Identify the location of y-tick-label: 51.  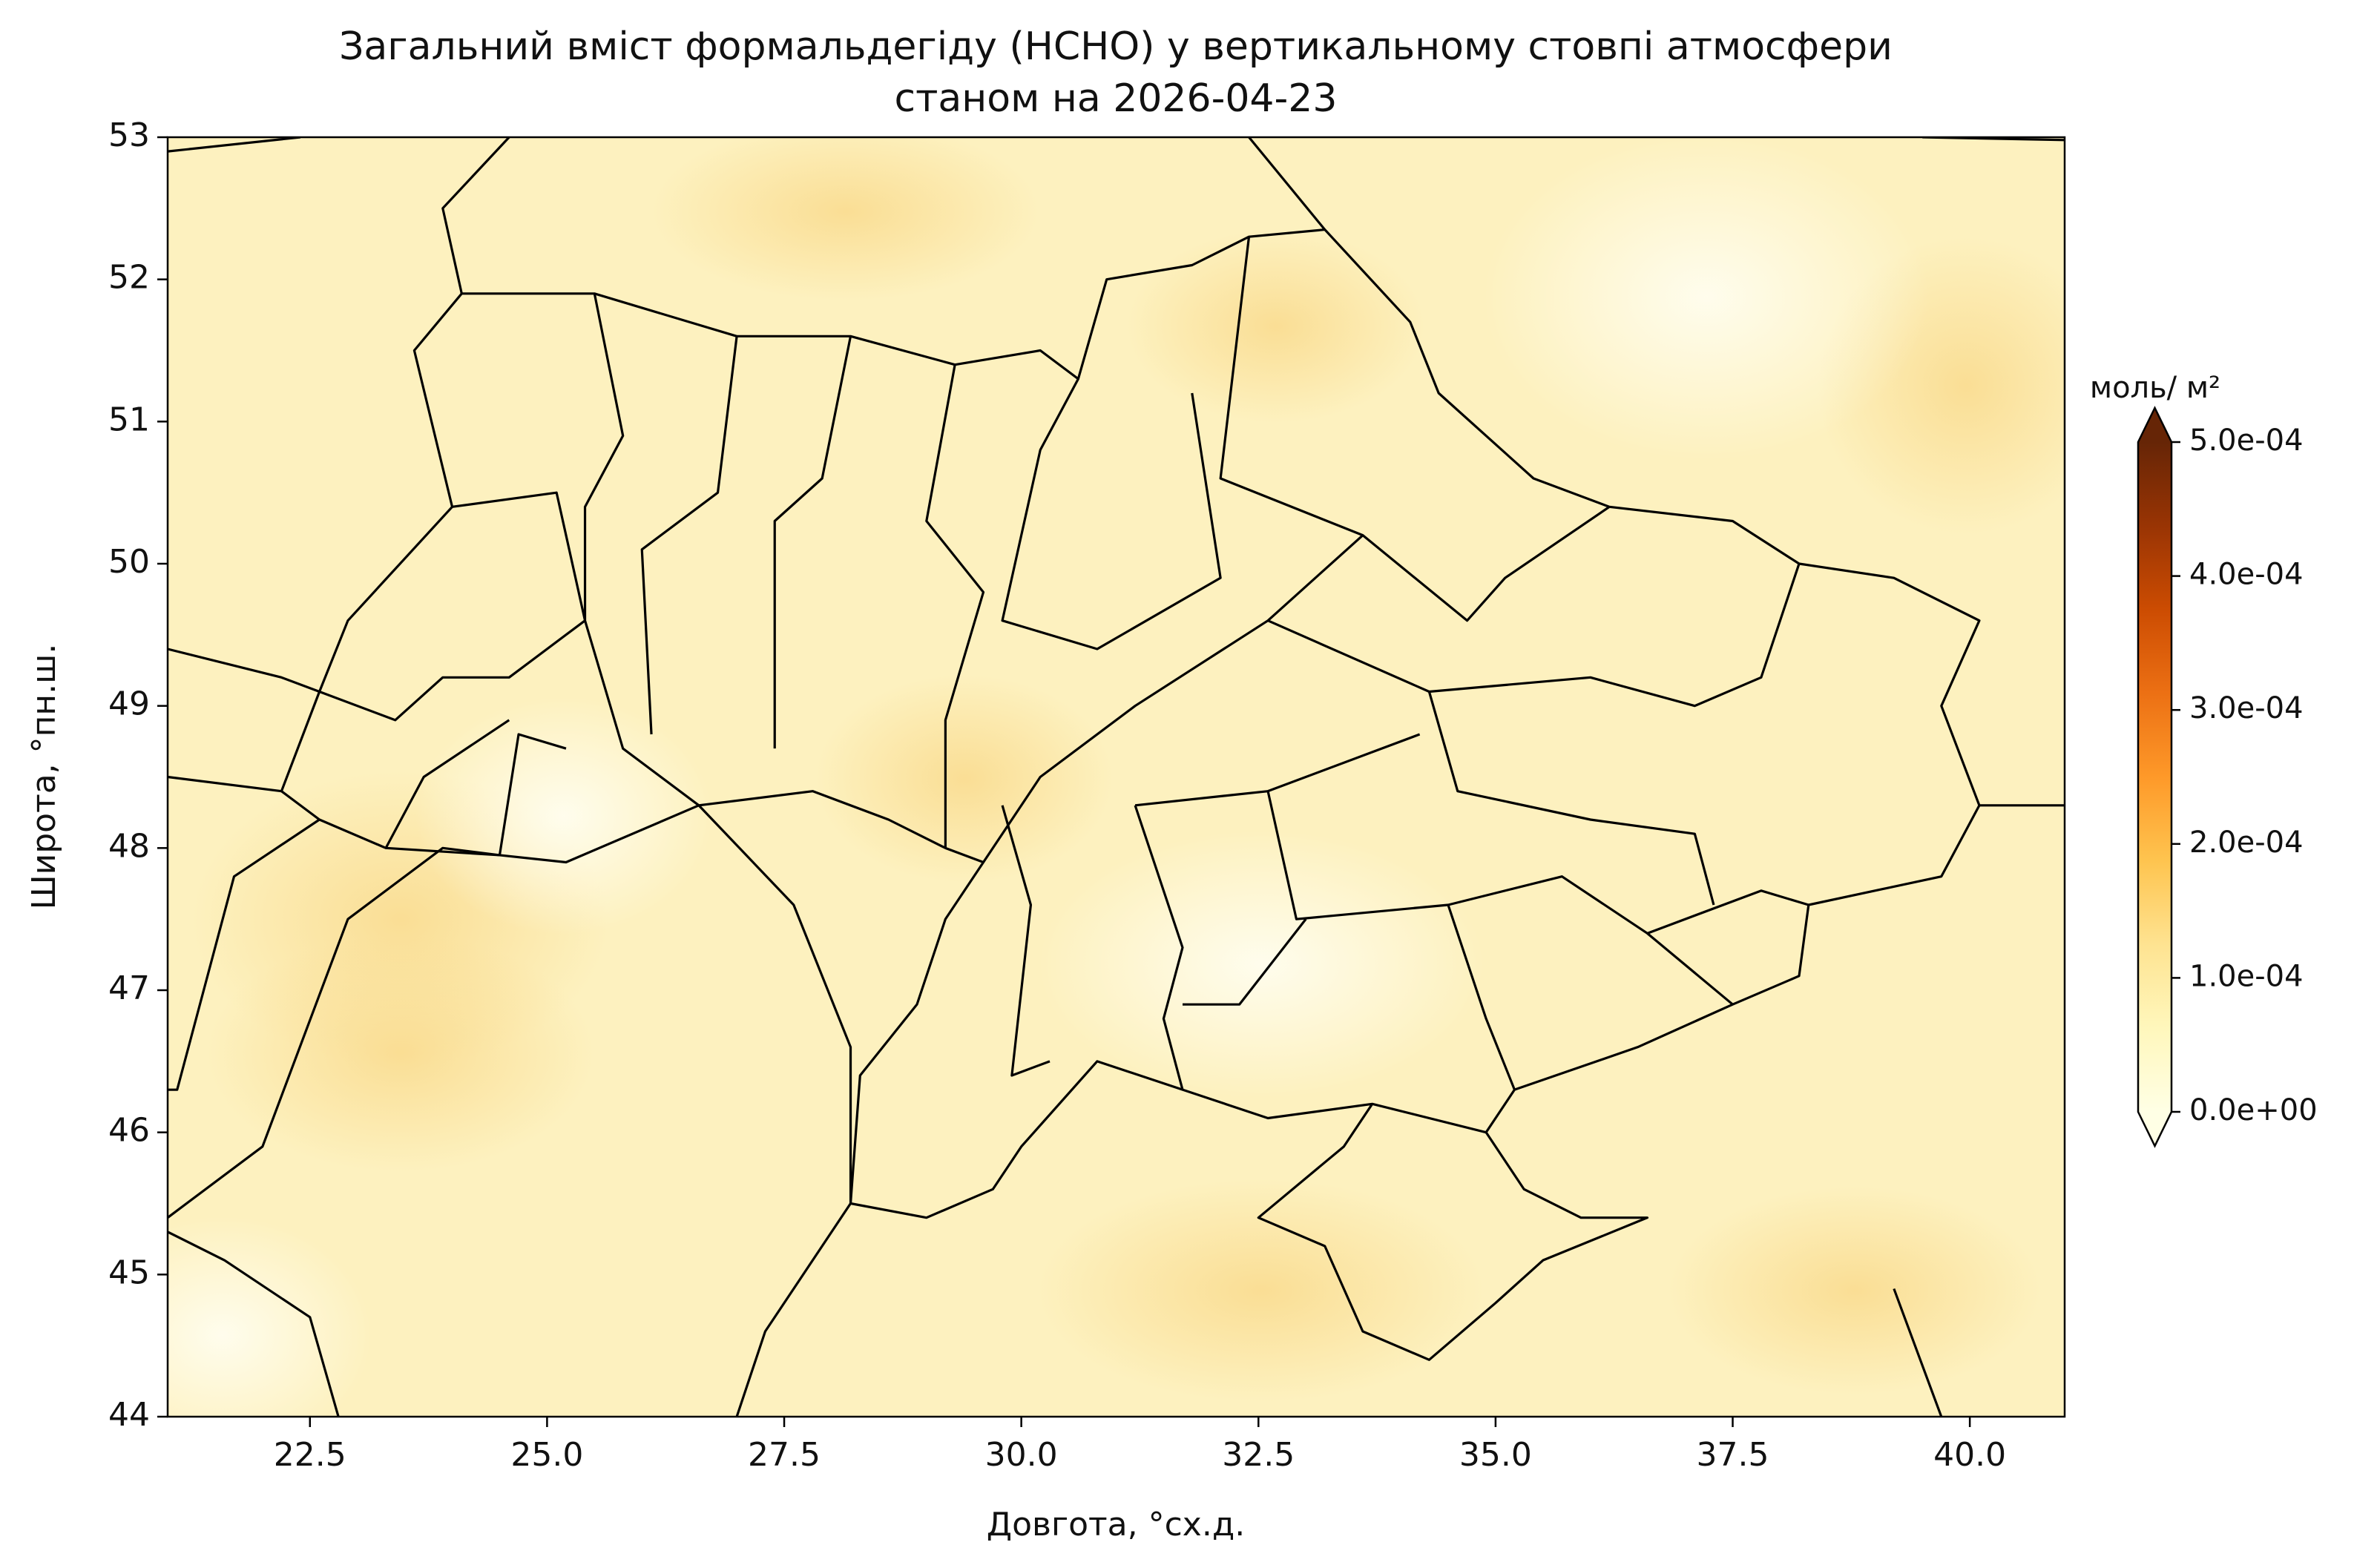
(129, 420).